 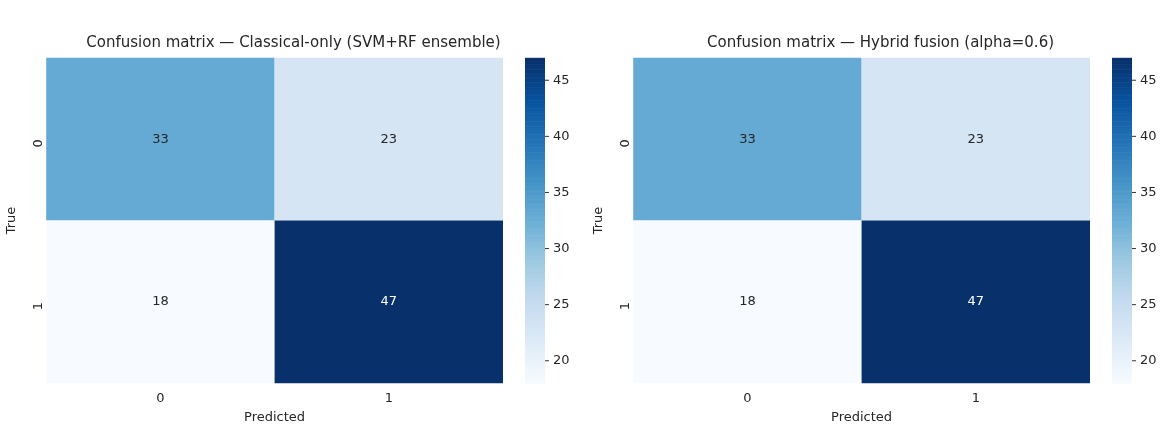 I want to click on chart-title: Confusion matrix — Classical-only (SVM+RF ensemble), so click(x=293, y=41).